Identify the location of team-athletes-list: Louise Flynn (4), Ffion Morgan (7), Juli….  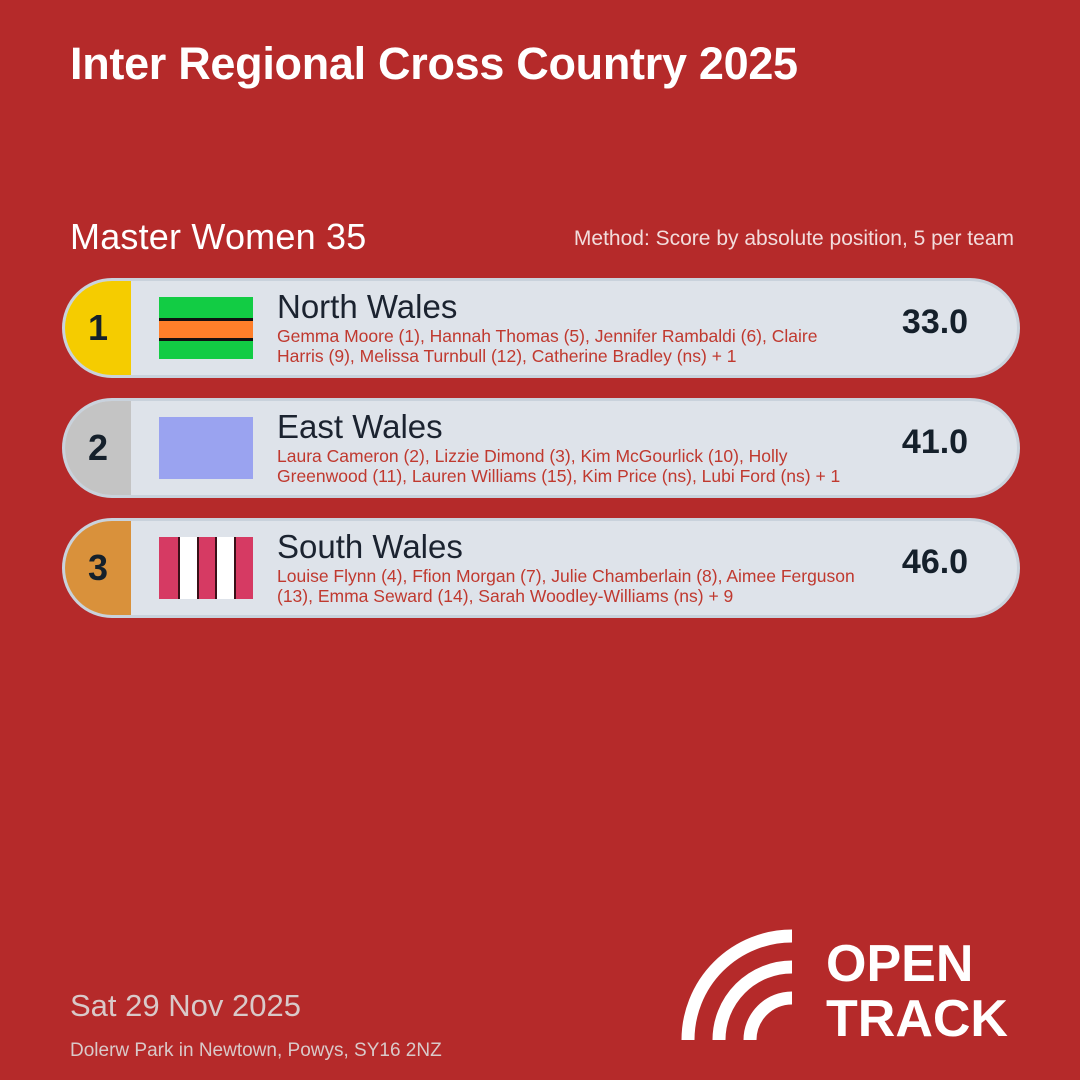
(566, 586).